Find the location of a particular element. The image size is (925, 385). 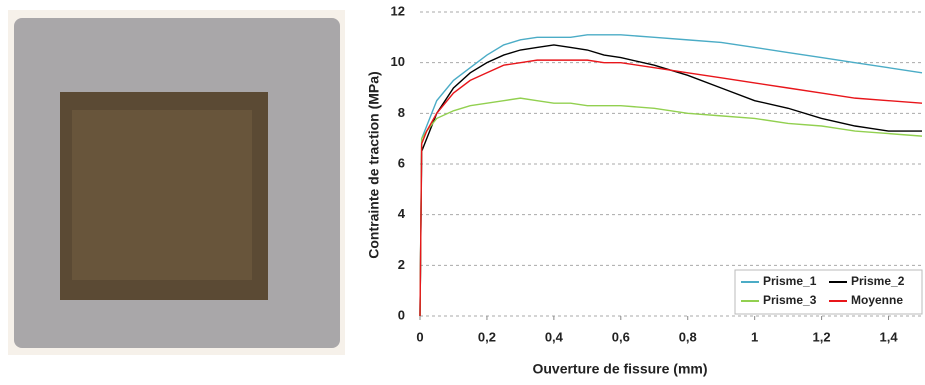

y-tick-label: 4 is located at coordinates (402, 213).